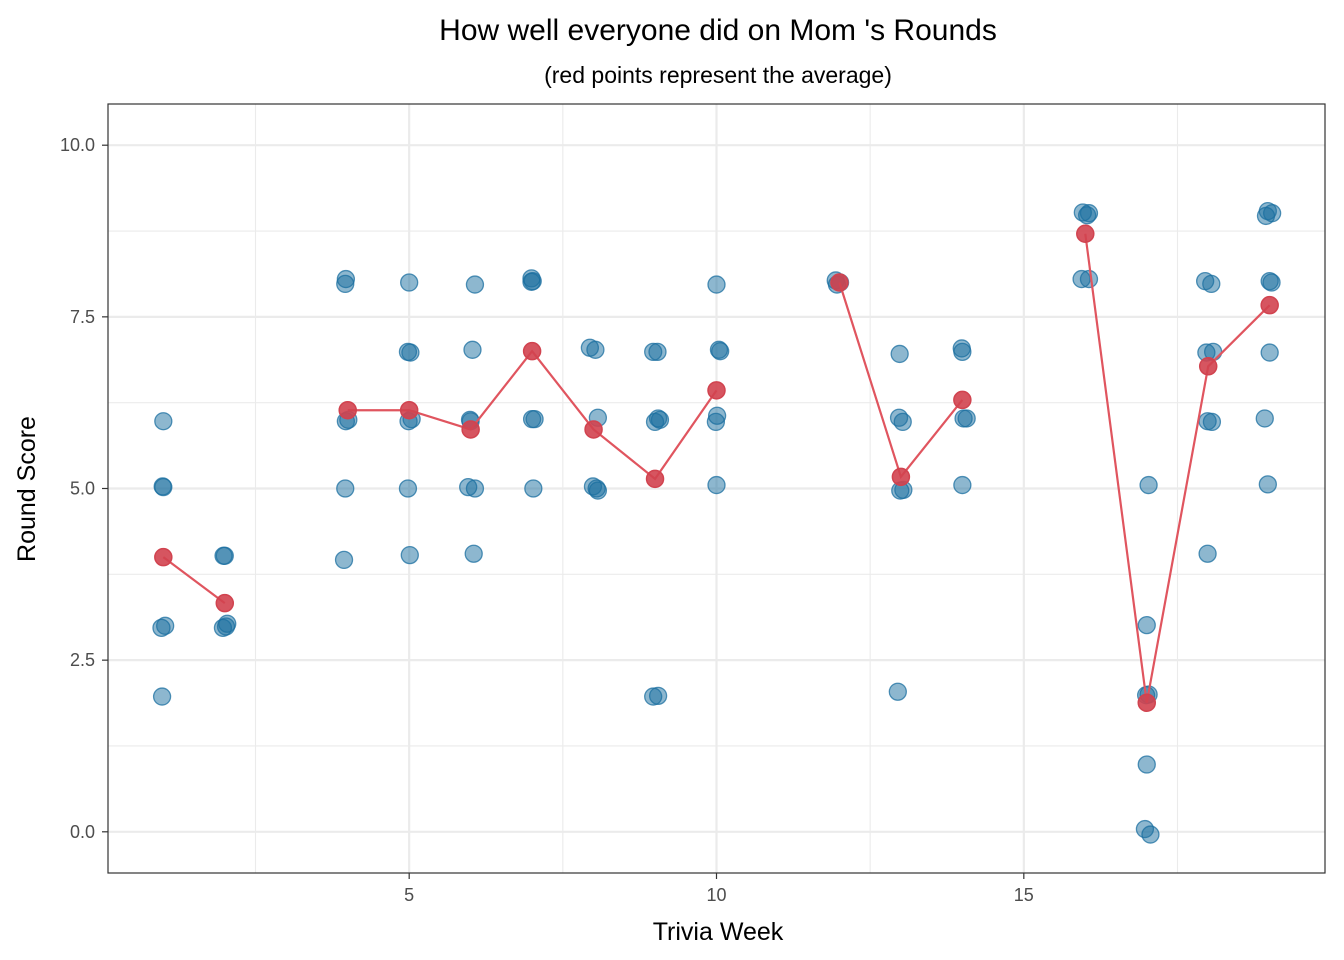 The image size is (1344, 960). I want to click on chart-title: How well everyone did on Mom 's Rounds, so click(718, 30).